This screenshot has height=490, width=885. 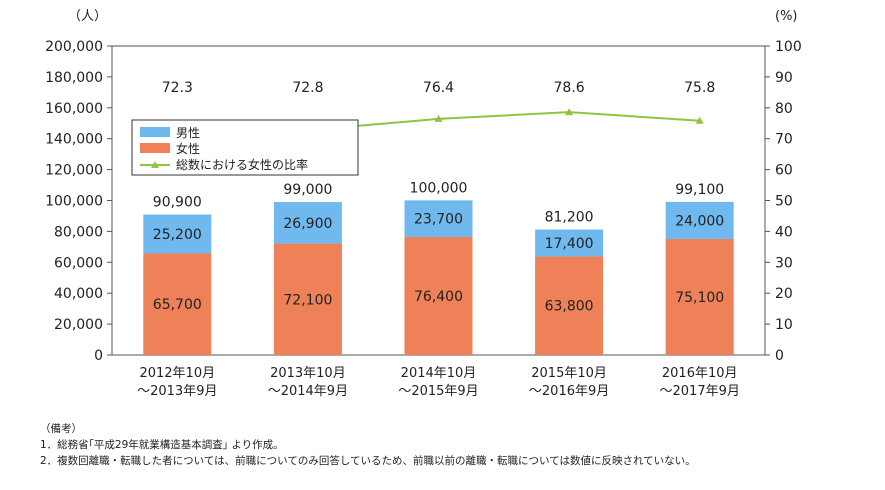 I want to click on note-item-1: 1．総務省｢平成29年就業構造基本調査｣ より作成。, so click(x=162, y=445).